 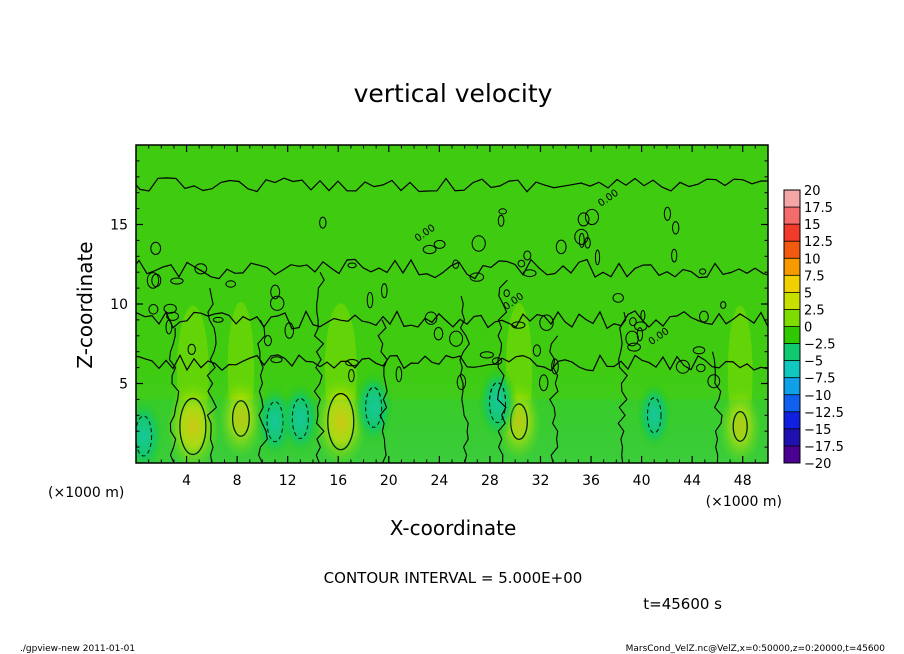 I want to click on colorbar-label: 17.5, so click(x=818, y=208).